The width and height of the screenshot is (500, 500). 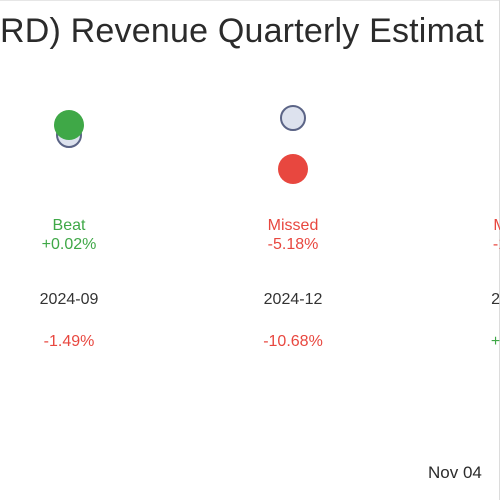 I want to click on chart-title: RD) Revenue Quarterly Estimat, so click(x=242, y=31).